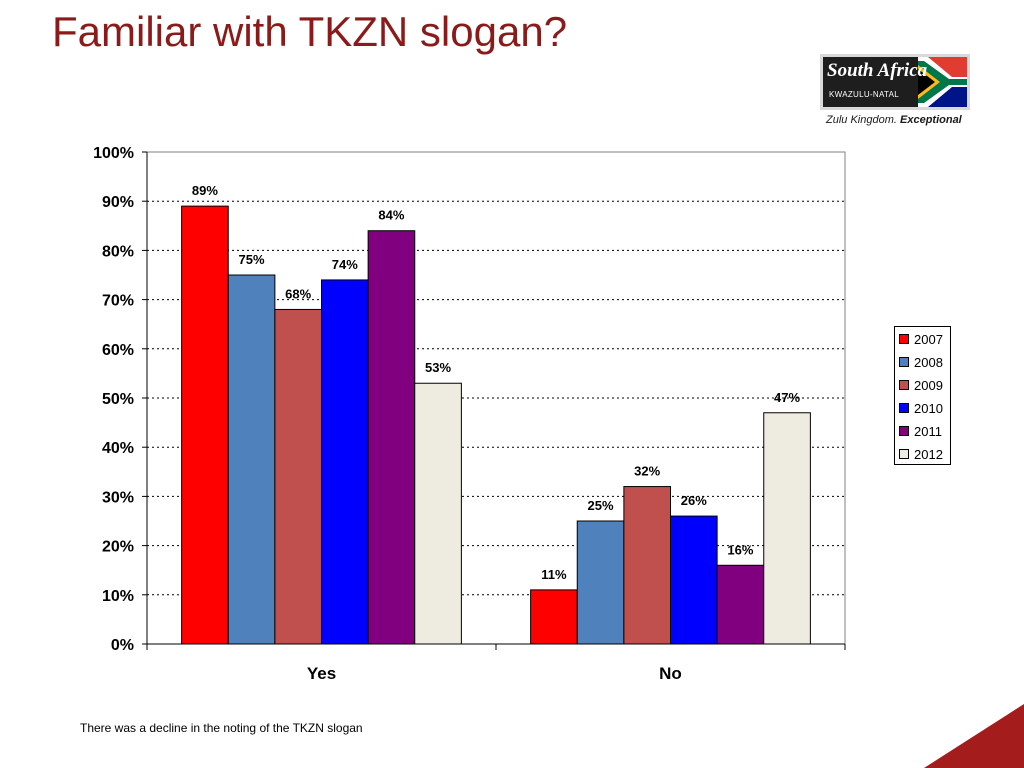 The image size is (1024, 768). I want to click on logo-tagline-emphasis: Exceptional, so click(931, 120).